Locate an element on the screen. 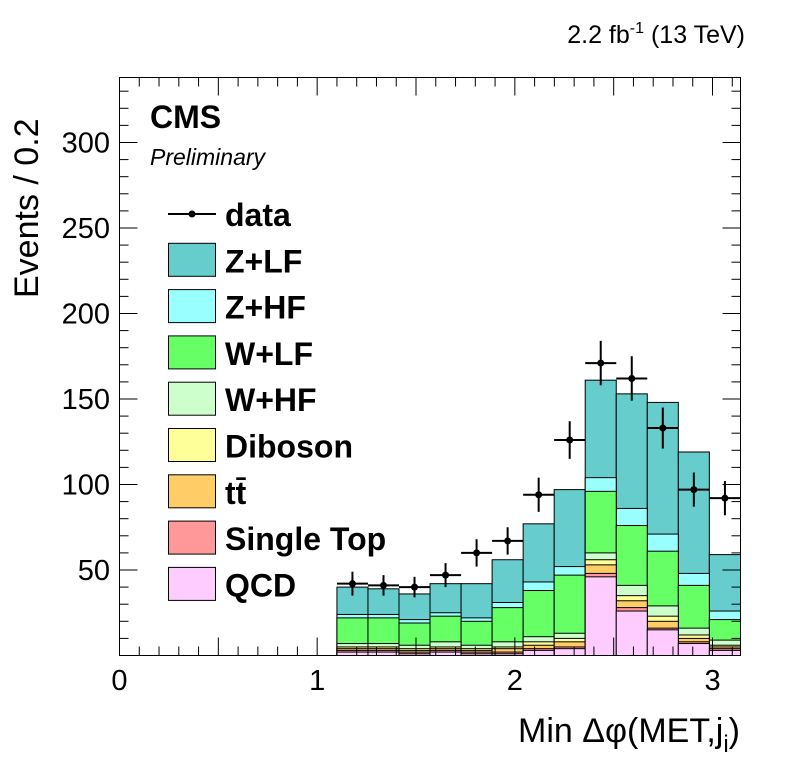 Image resolution: width=796 pixels, height=772 pixels. y-tick-label-1: 100 is located at coordinates (86, 485).